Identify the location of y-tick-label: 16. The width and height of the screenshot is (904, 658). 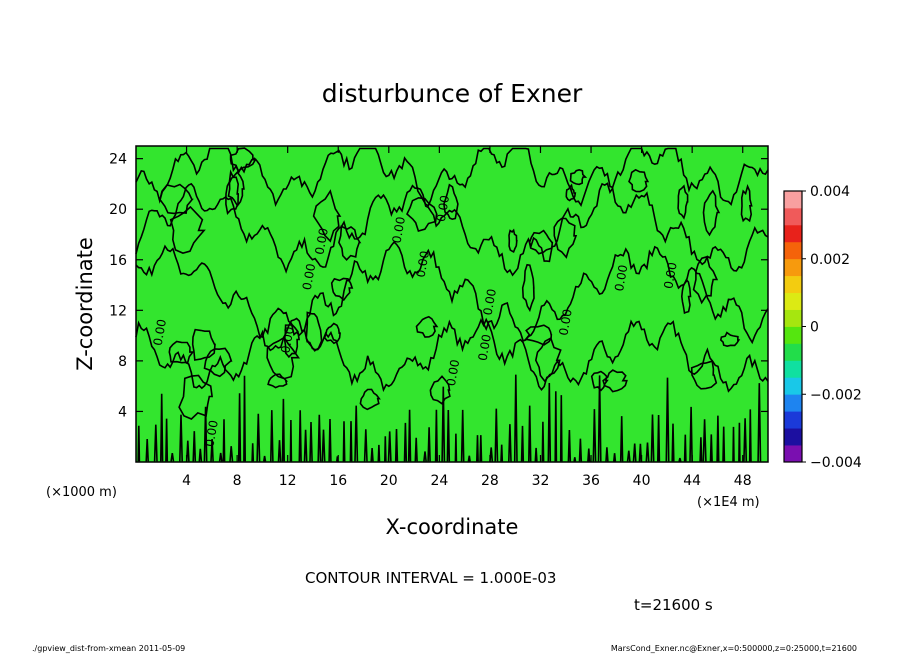
(118, 261).